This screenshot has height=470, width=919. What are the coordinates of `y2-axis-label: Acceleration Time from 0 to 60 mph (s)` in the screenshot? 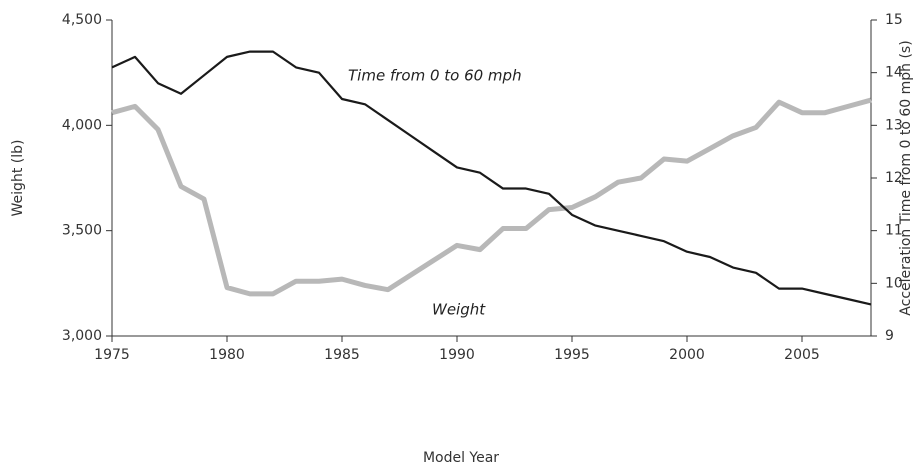 It's located at (906, 177).